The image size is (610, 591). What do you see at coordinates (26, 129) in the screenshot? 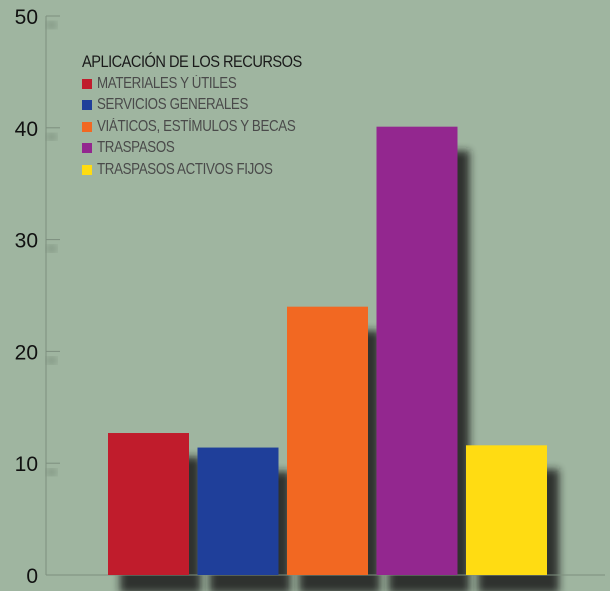
I see `y-tick-label: 40` at bounding box center [26, 129].